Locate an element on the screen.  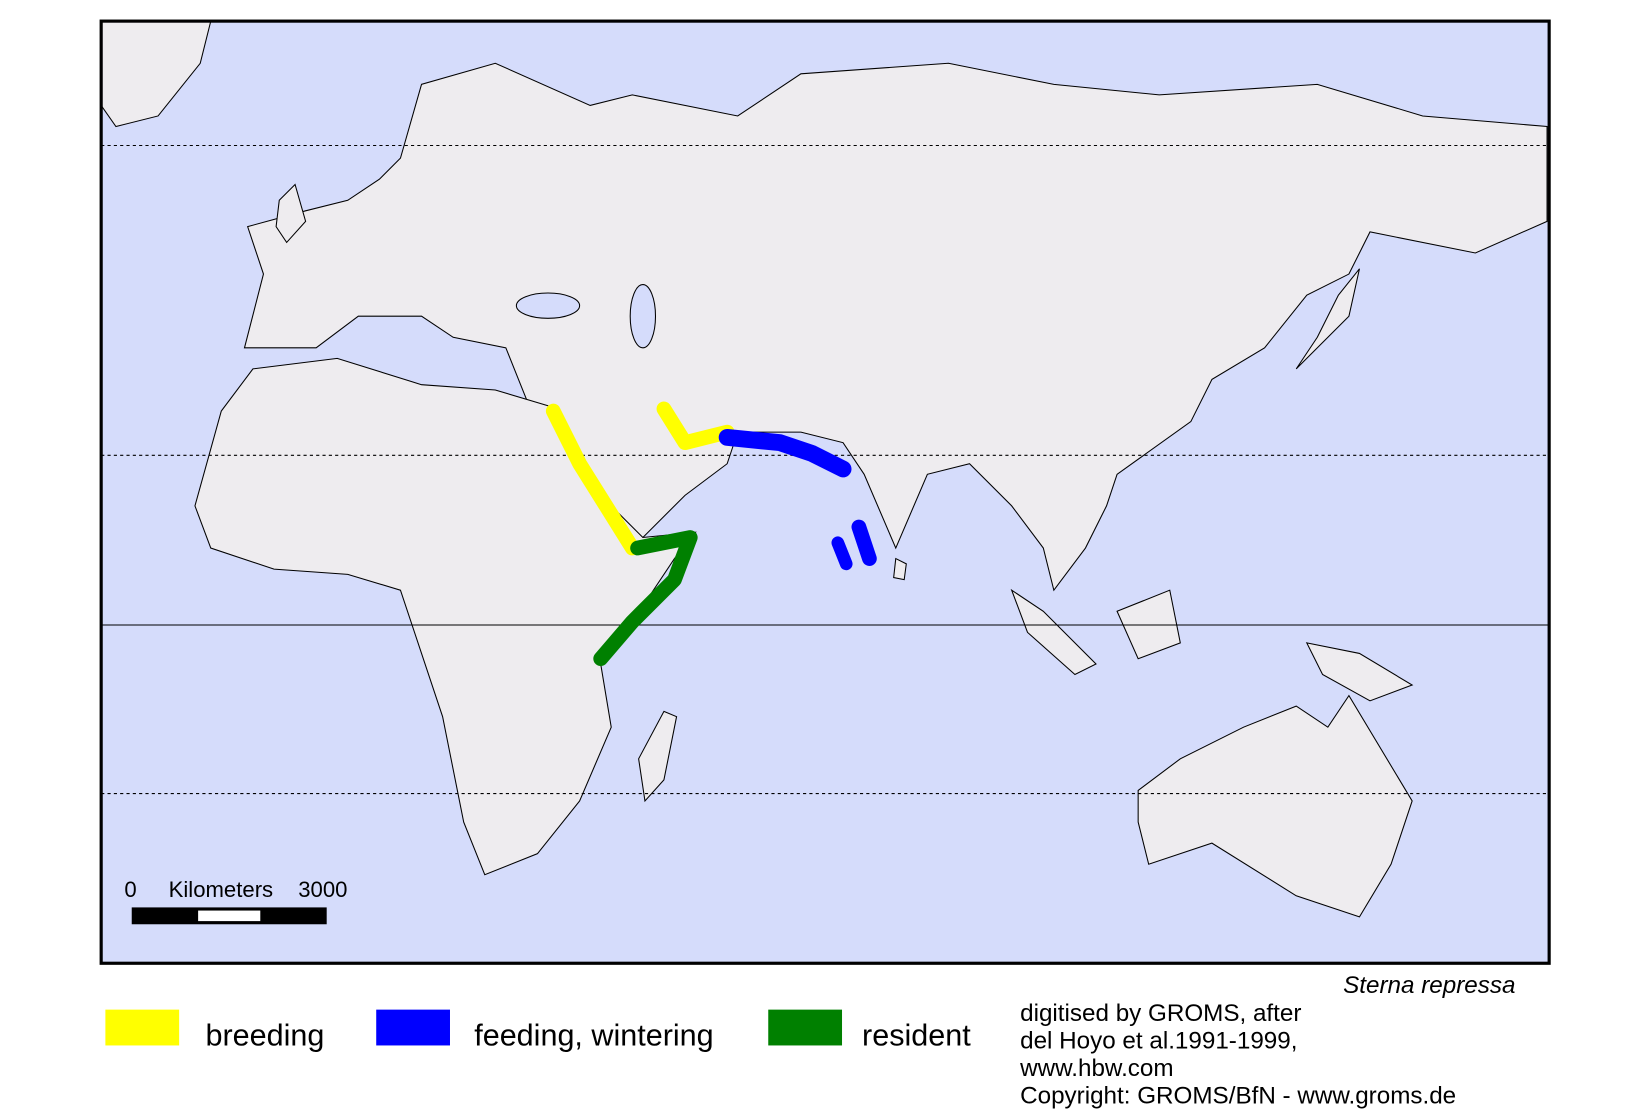
legend-label: breeding is located at coordinates (265, 1035).